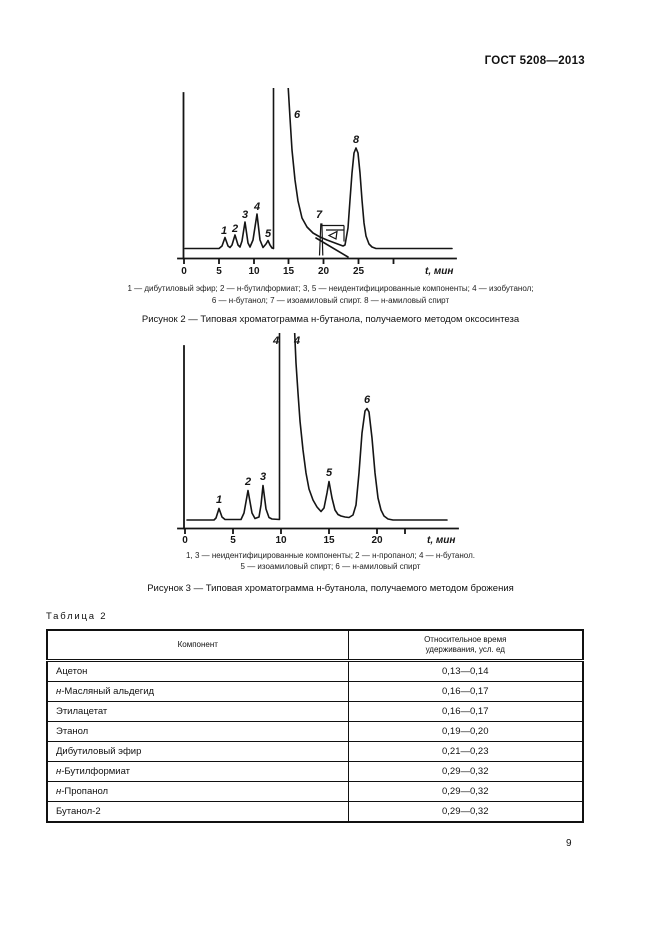  I want to click on component-cell: Этанол, so click(197, 731).